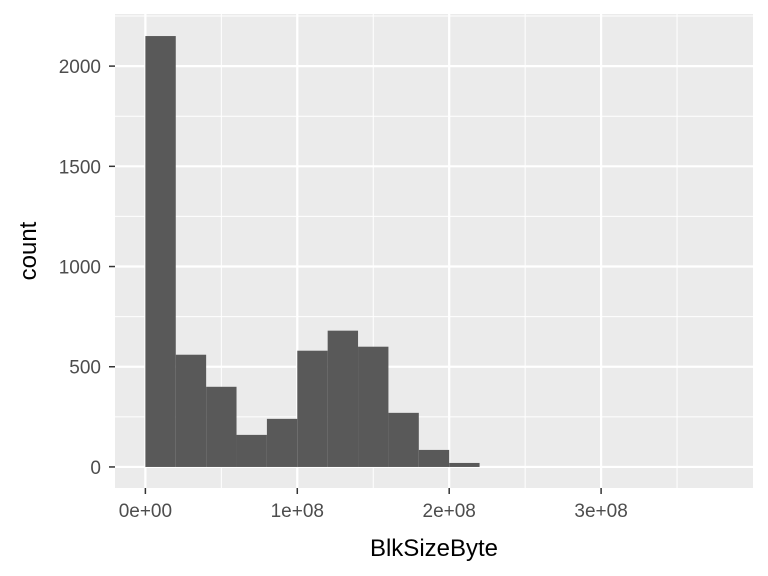 Image resolution: width=768 pixels, height=576 pixels. What do you see at coordinates (600, 511) in the screenshot?
I see `x-tick-label: 3e+08` at bounding box center [600, 511].